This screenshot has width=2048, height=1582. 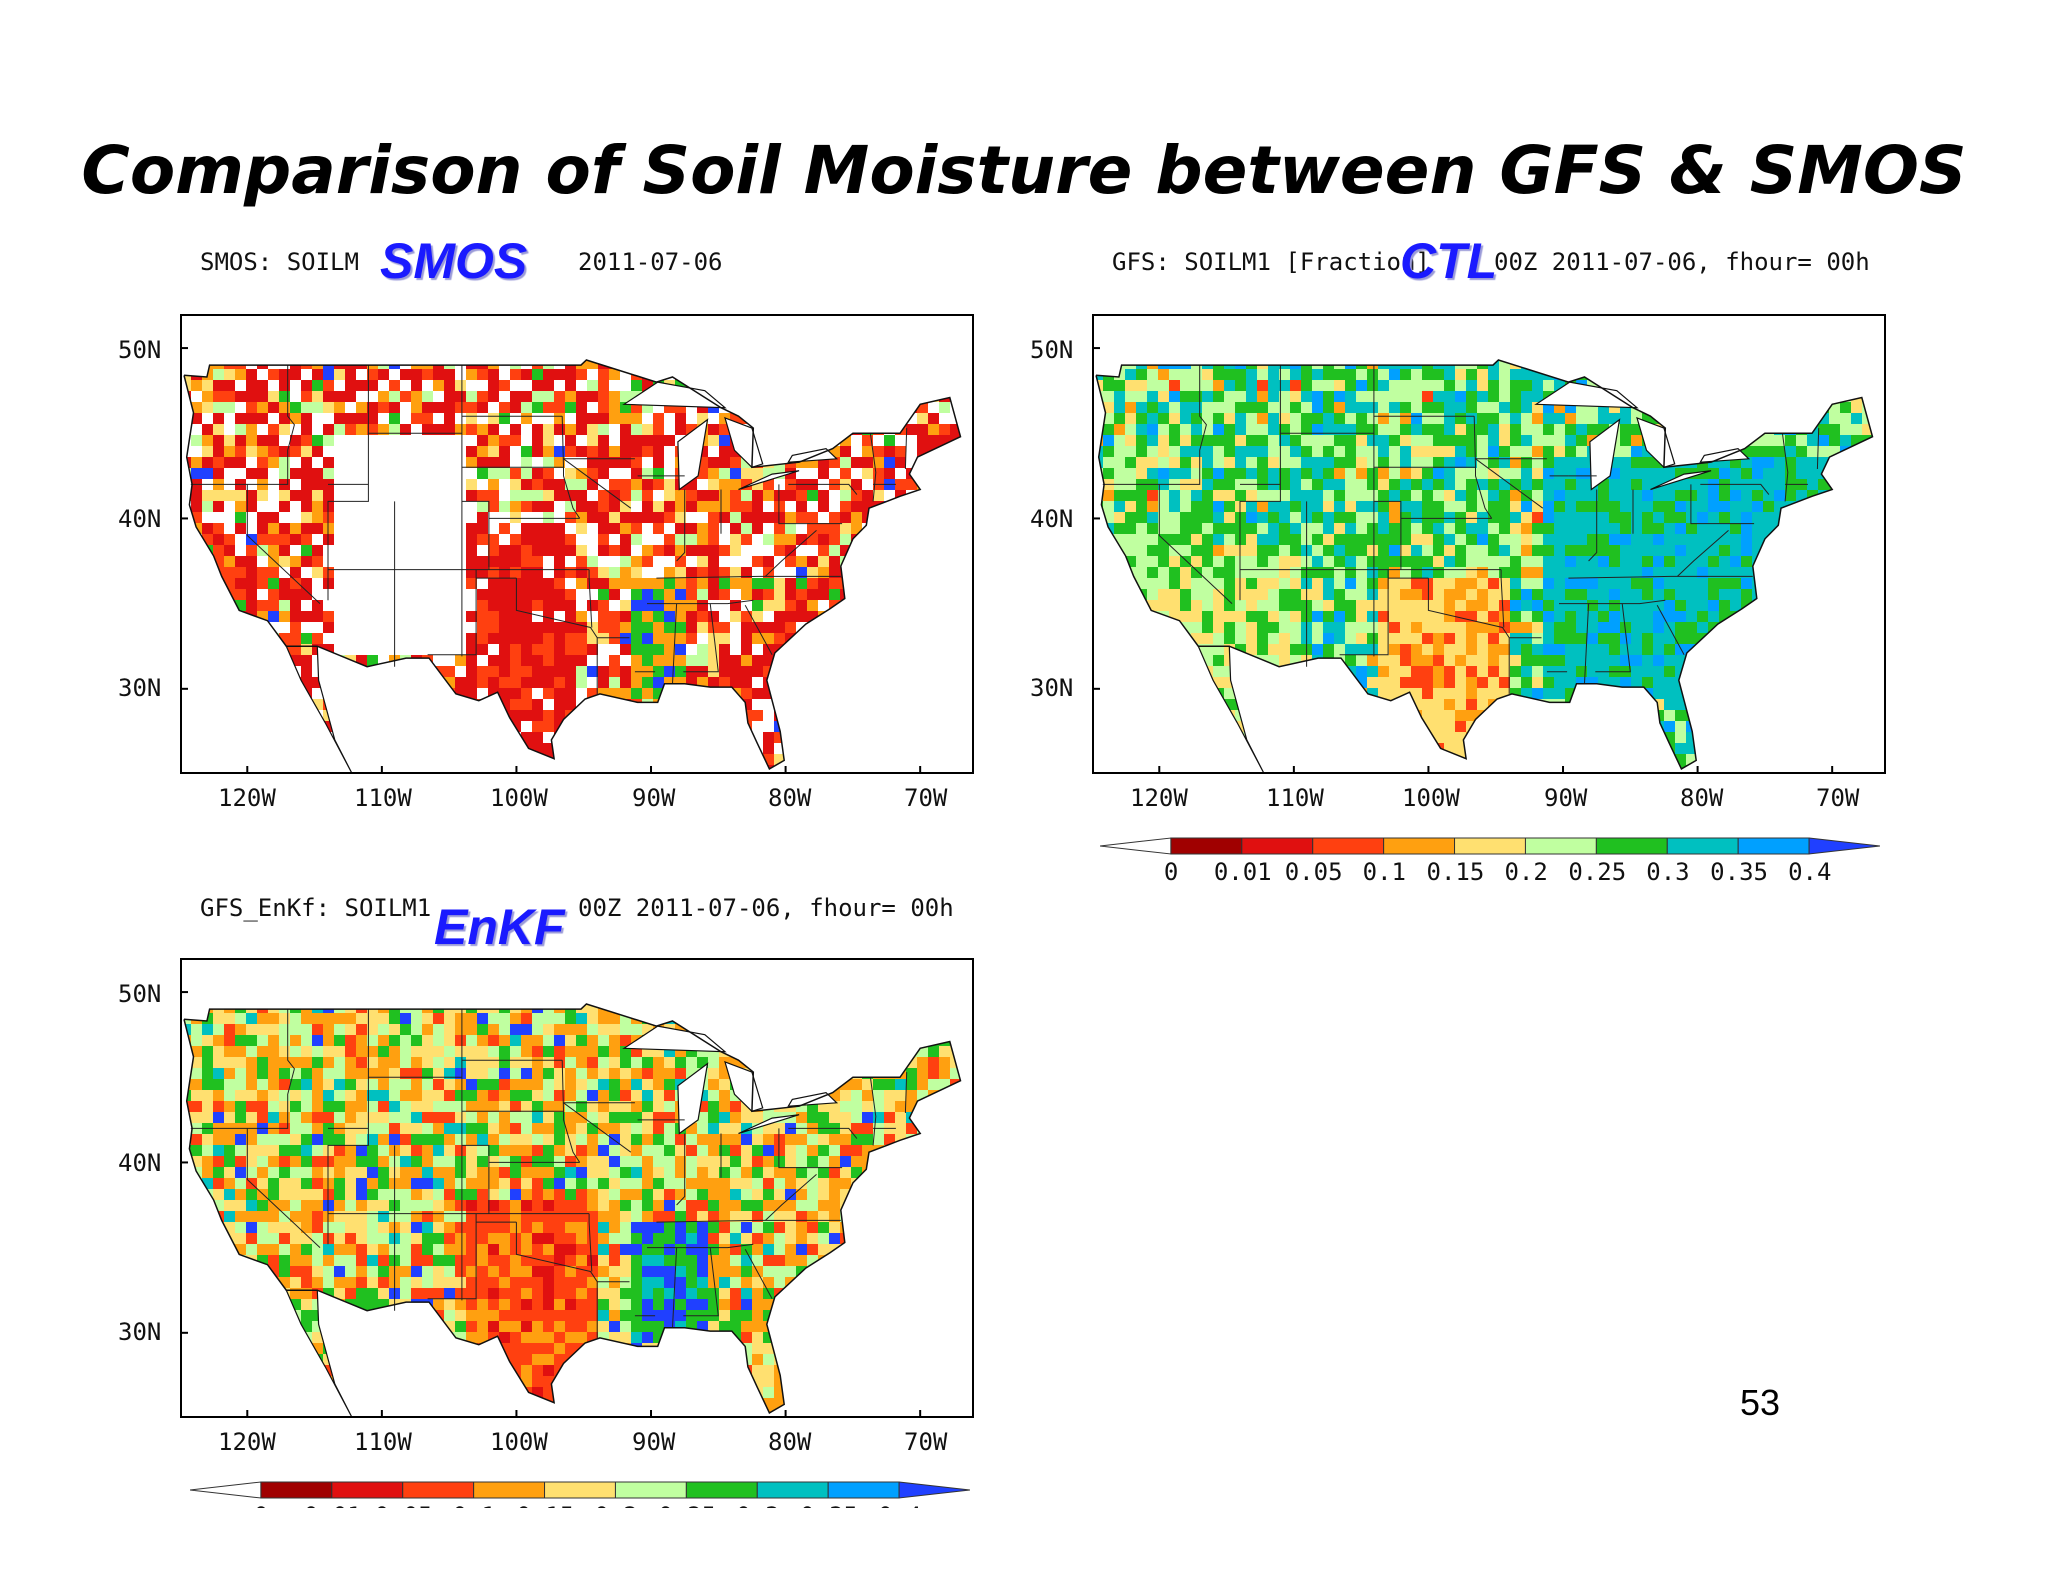 I want to click on lon-label: 80W, so click(x=790, y=1442).